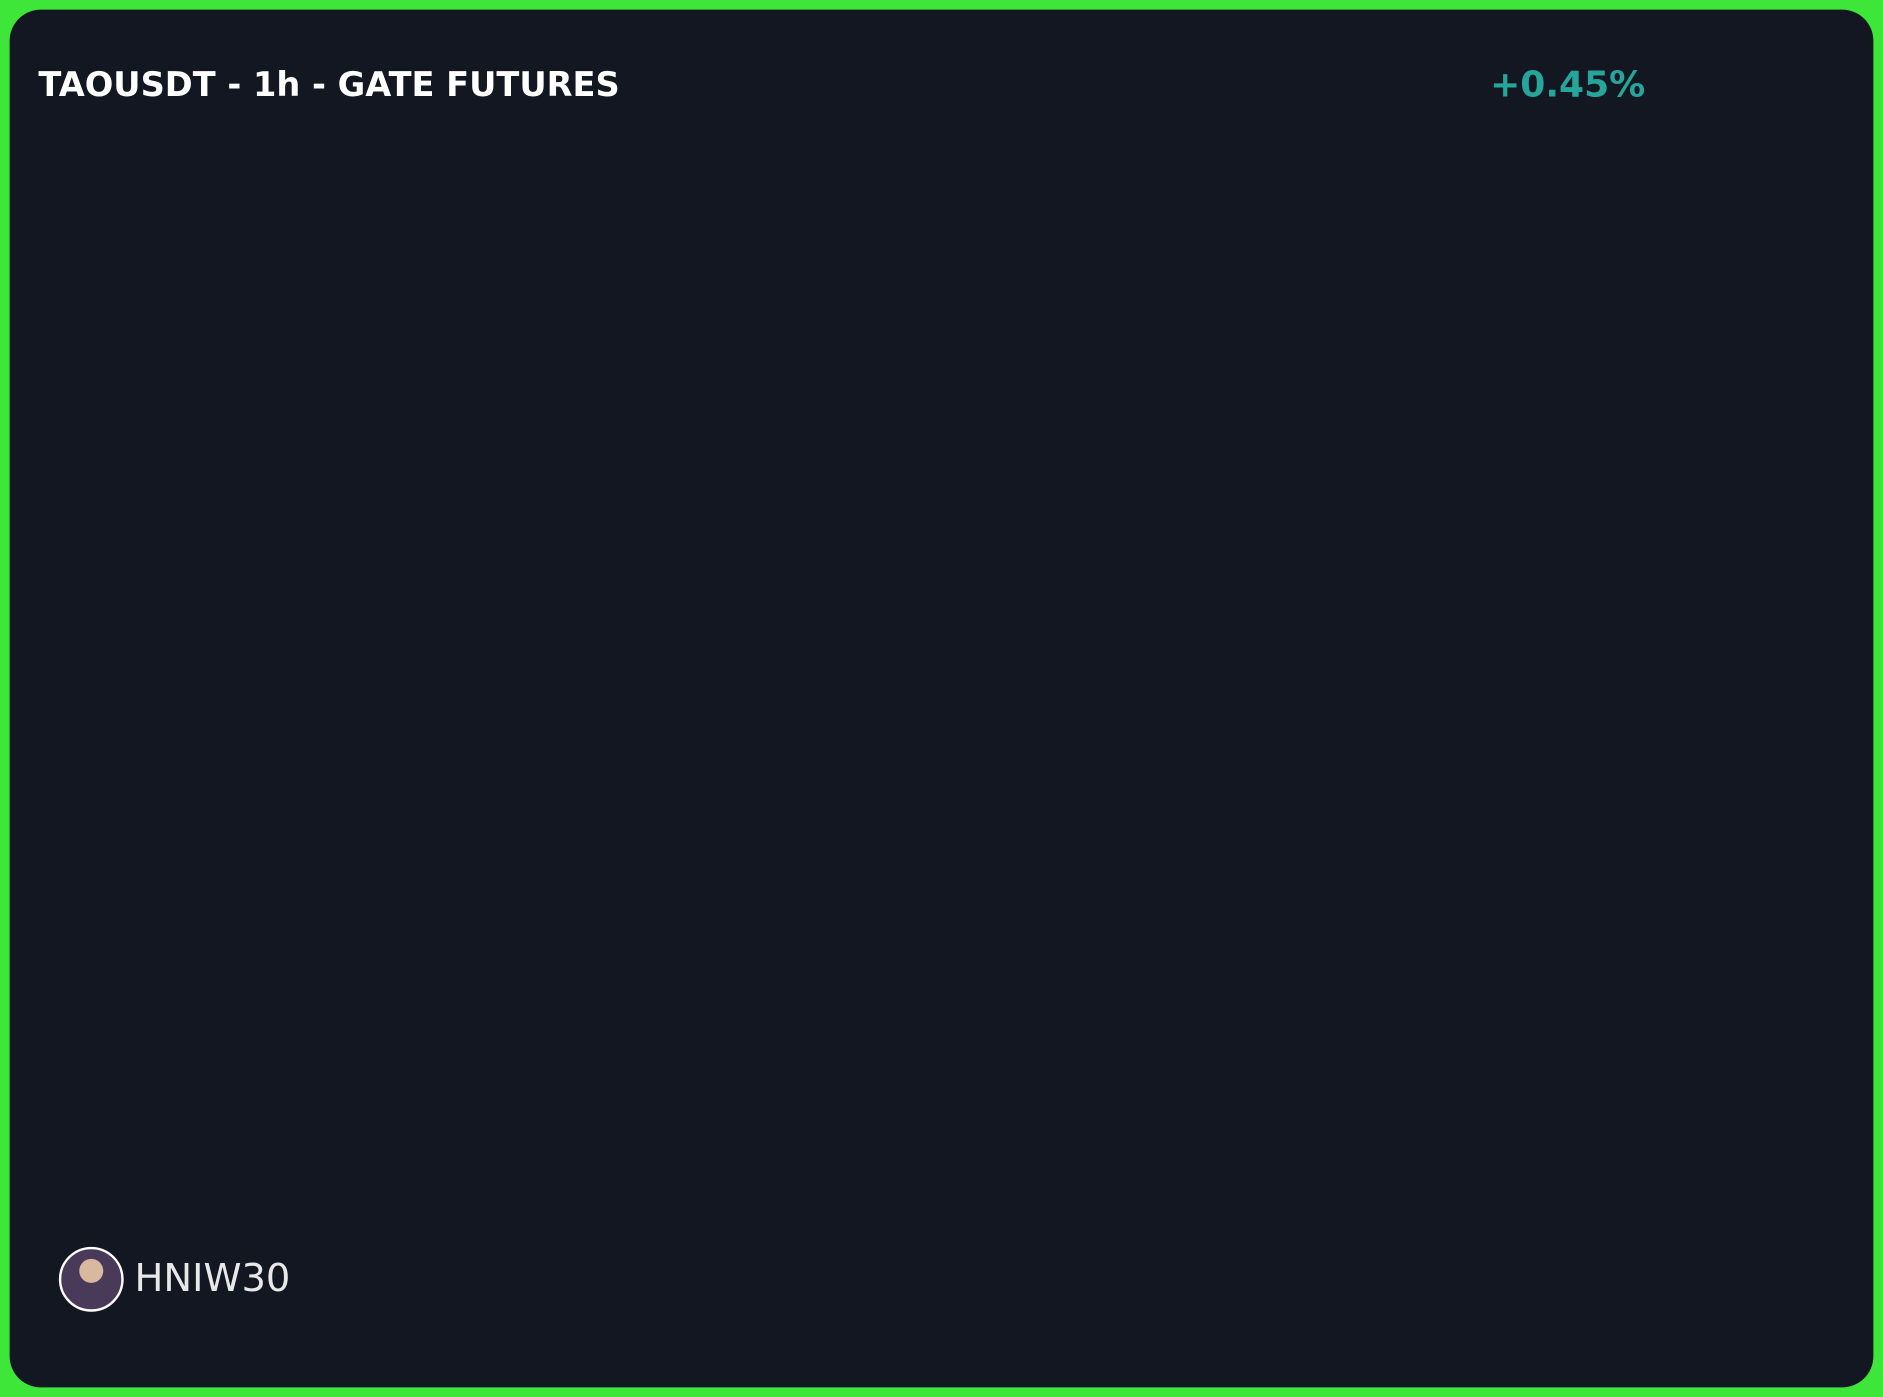 Image resolution: width=1883 pixels, height=1397 pixels. Describe the element at coordinates (1567, 84) in the screenshot. I see `change-label: +0.45%` at that location.